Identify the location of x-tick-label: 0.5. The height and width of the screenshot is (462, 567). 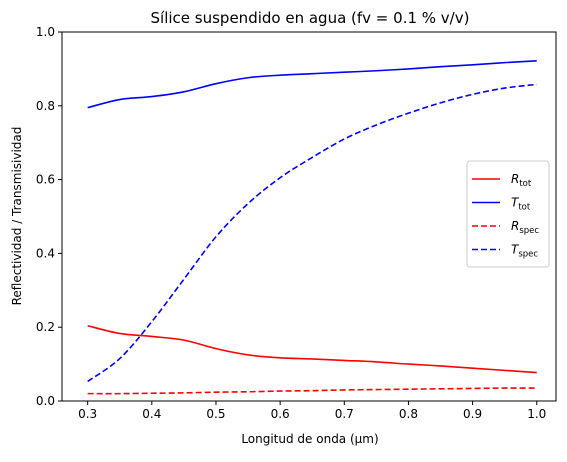
(215, 414).